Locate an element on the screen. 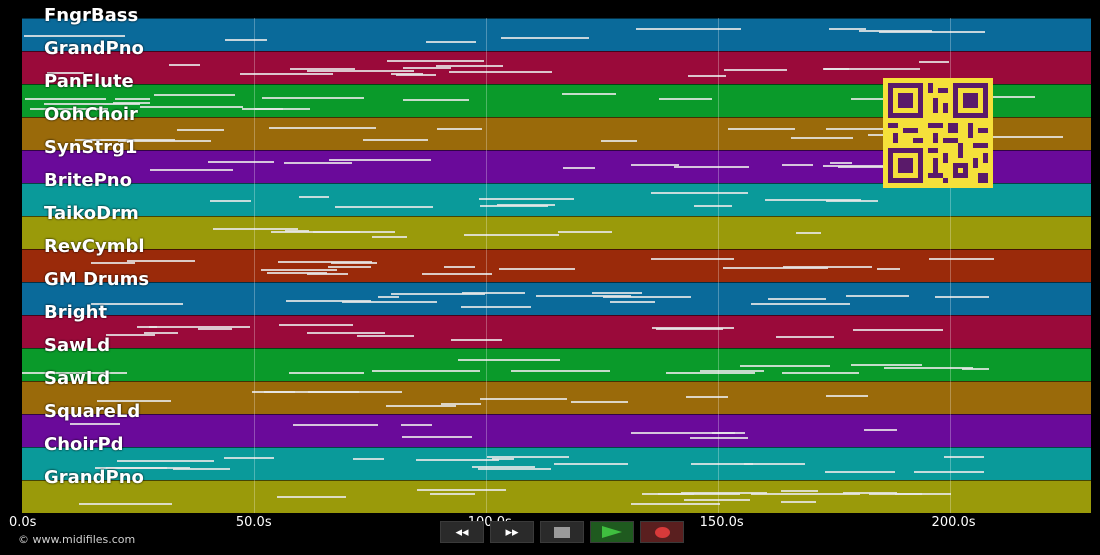  track-name-label: TaikoDrm is located at coordinates (91, 213).